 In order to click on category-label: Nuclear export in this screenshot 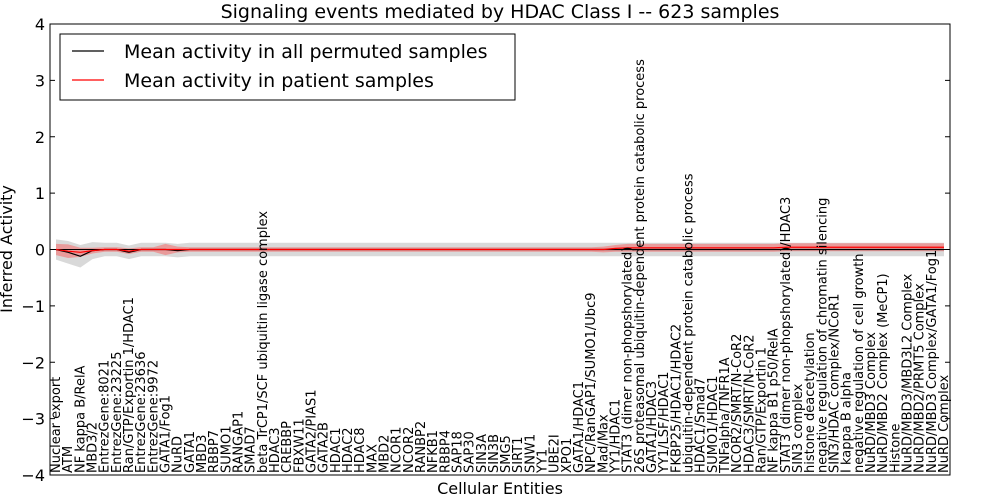, I will do `click(56, 425)`.